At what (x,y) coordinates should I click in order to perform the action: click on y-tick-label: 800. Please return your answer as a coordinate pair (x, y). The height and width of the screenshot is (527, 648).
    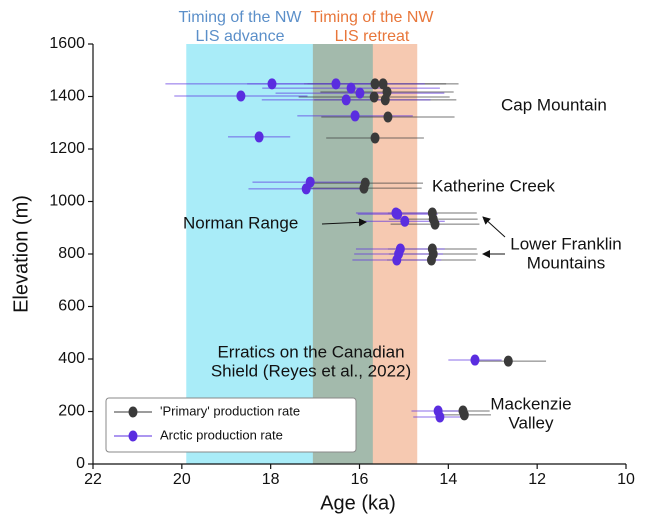
    Looking at the image, I should click on (71, 253).